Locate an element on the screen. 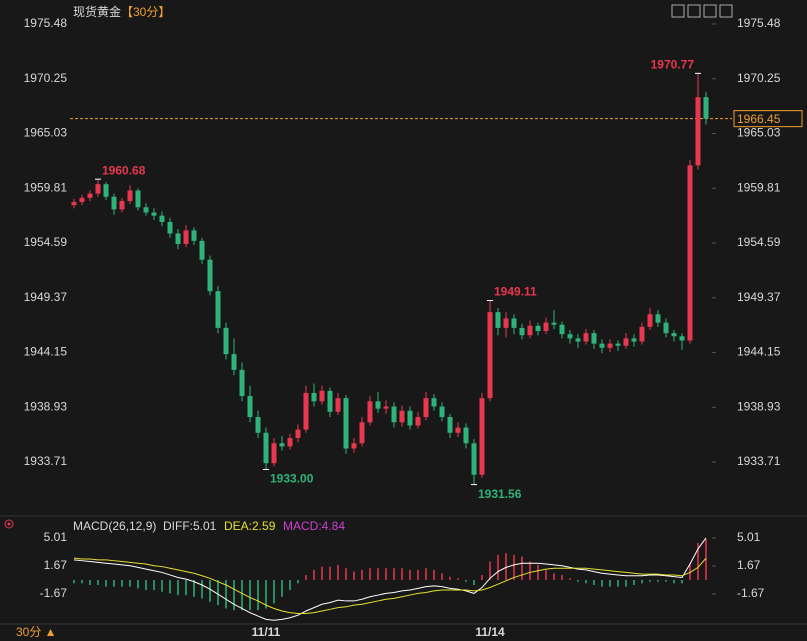 This screenshot has width=807, height=641. y-tick-label: 1949.37 is located at coordinates (46, 297).